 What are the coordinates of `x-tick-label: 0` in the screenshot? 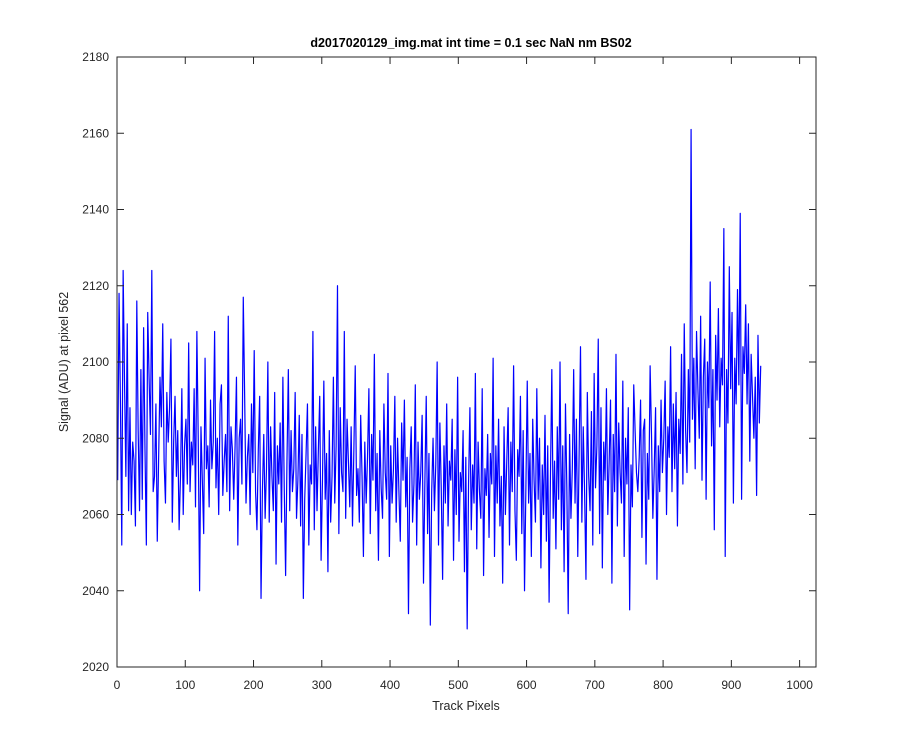 It's located at (117, 685).